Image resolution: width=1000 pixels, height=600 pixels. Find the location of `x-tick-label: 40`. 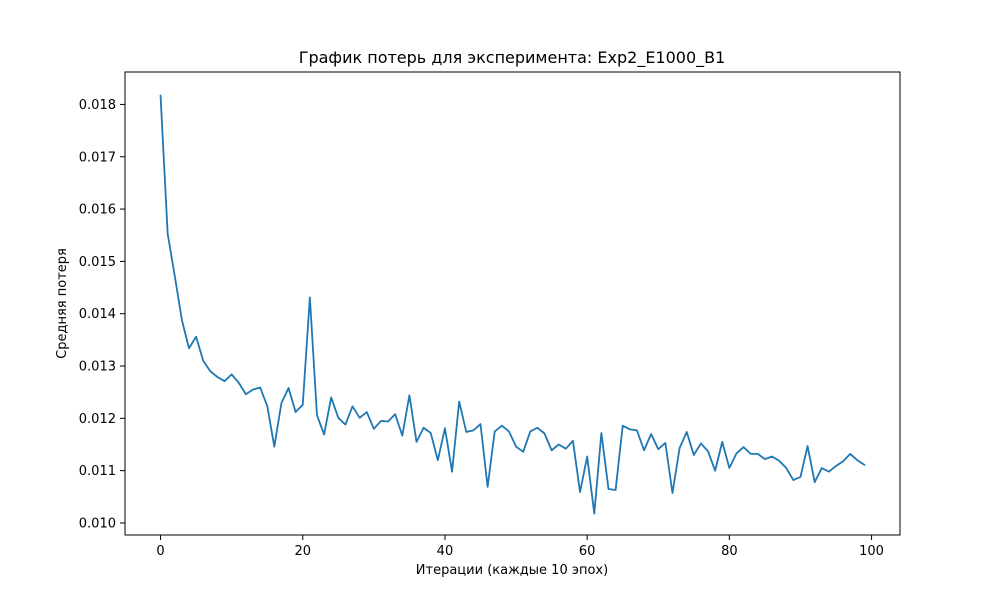

x-tick-label: 40 is located at coordinates (445, 551).